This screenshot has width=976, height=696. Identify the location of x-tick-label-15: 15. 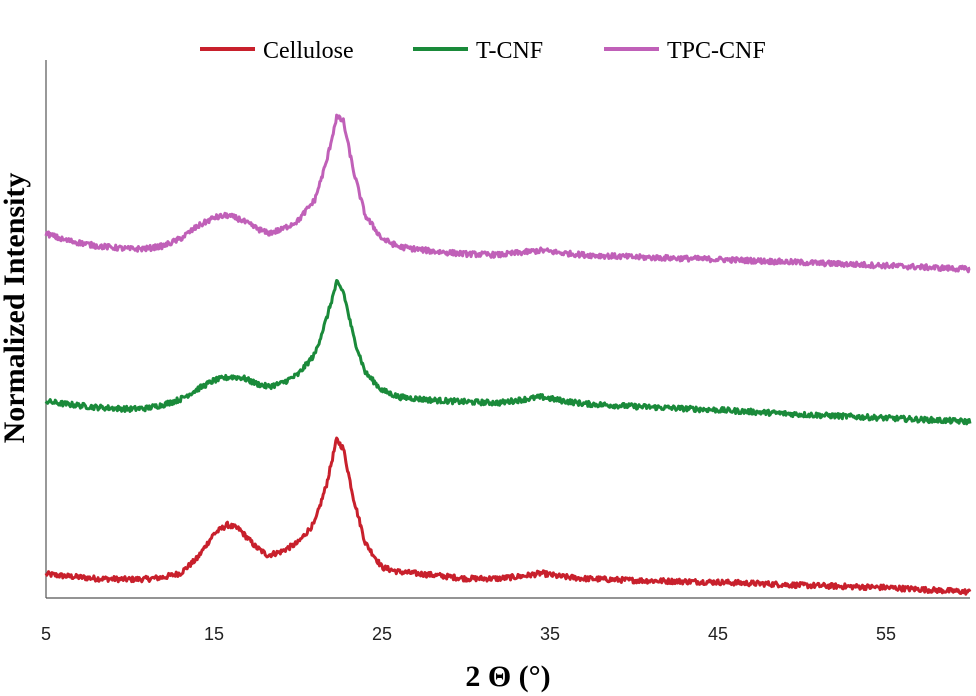
(214, 634).